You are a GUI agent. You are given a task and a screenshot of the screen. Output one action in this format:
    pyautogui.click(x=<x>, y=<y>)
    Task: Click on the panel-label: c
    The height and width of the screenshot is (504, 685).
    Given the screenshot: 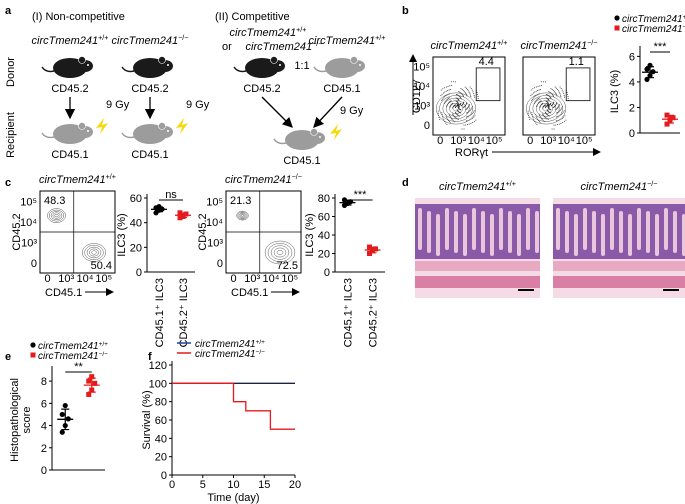 What is the action you would take?
    pyautogui.click(x=8, y=183)
    